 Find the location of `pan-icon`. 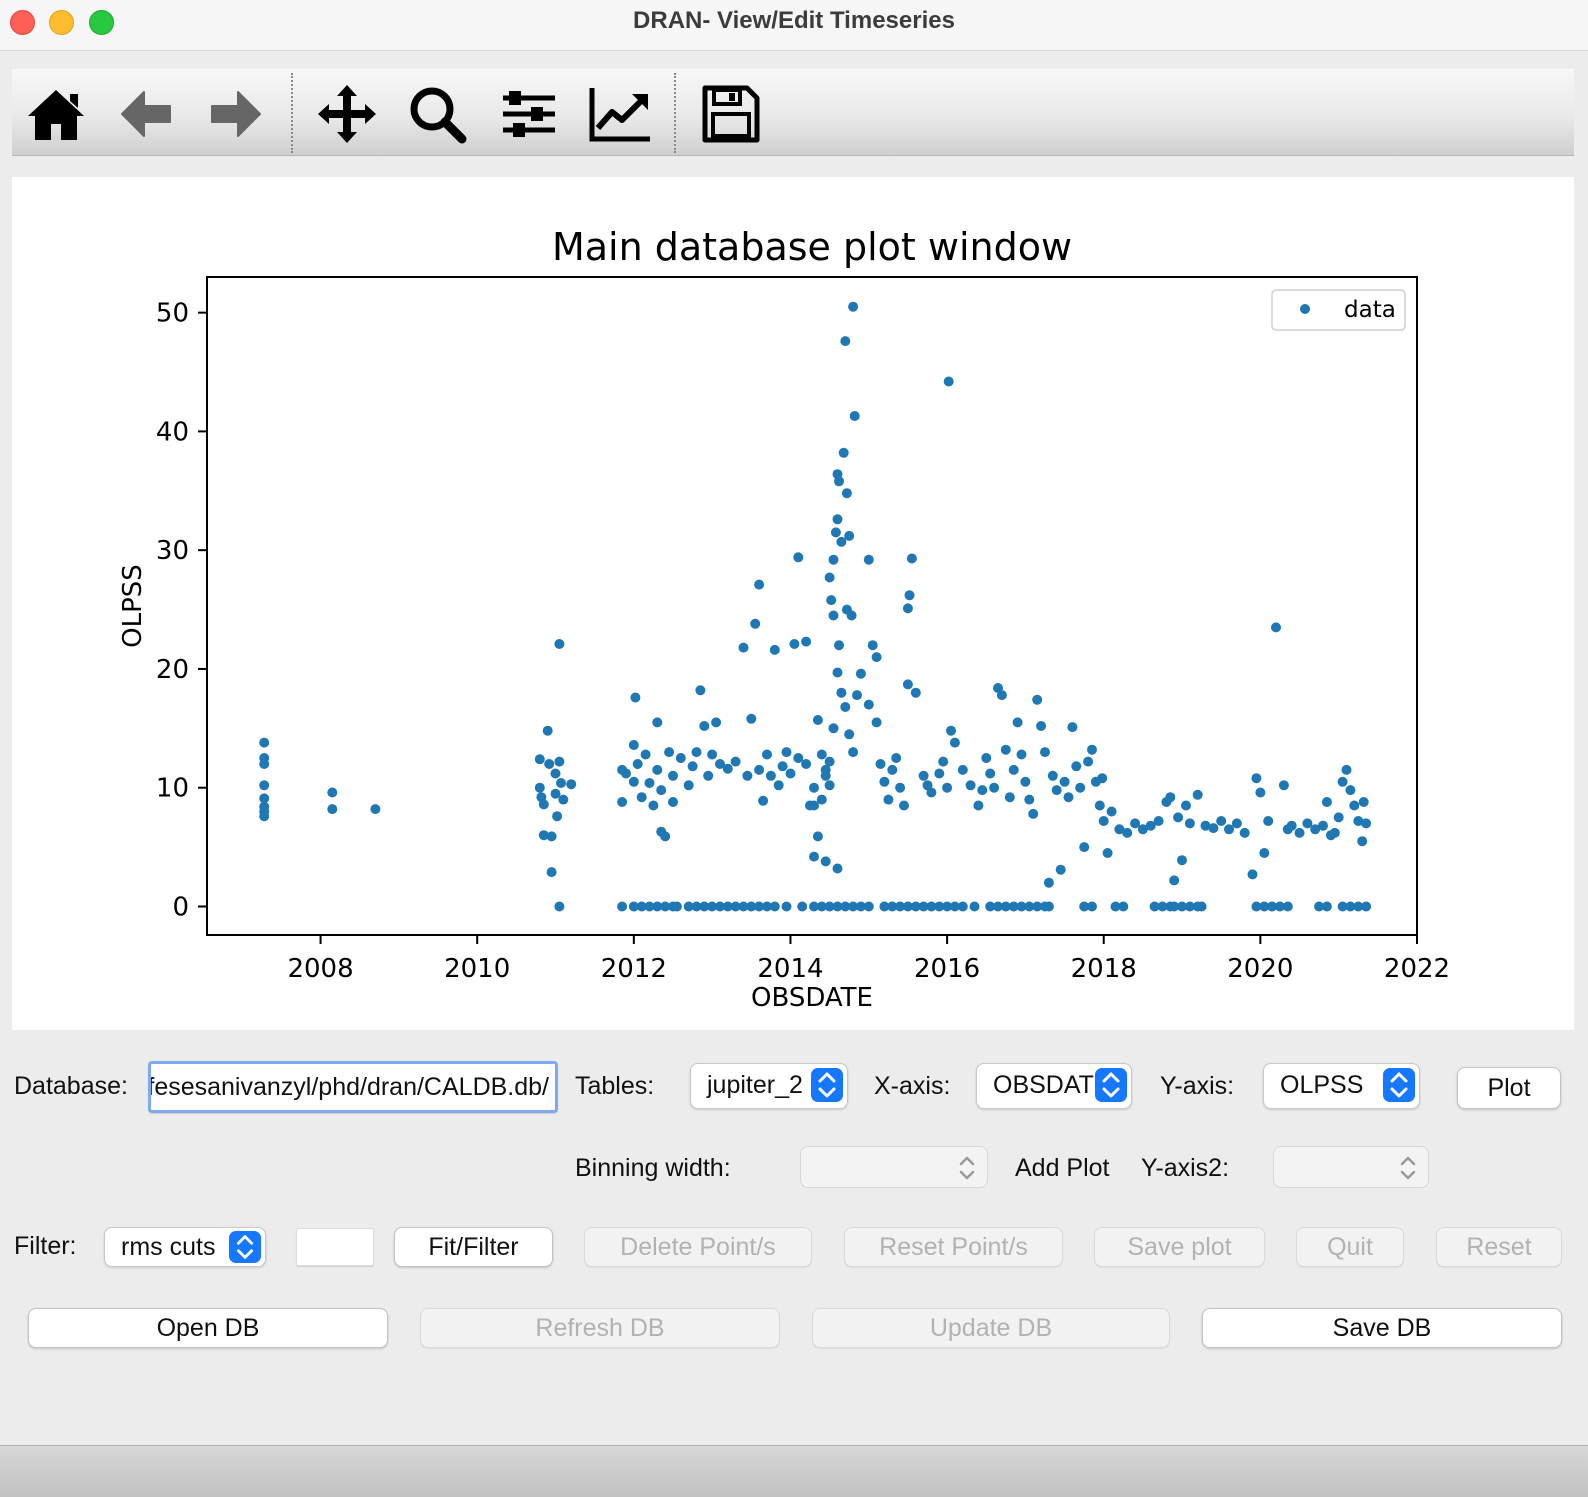

pan-icon is located at coordinates (347, 114).